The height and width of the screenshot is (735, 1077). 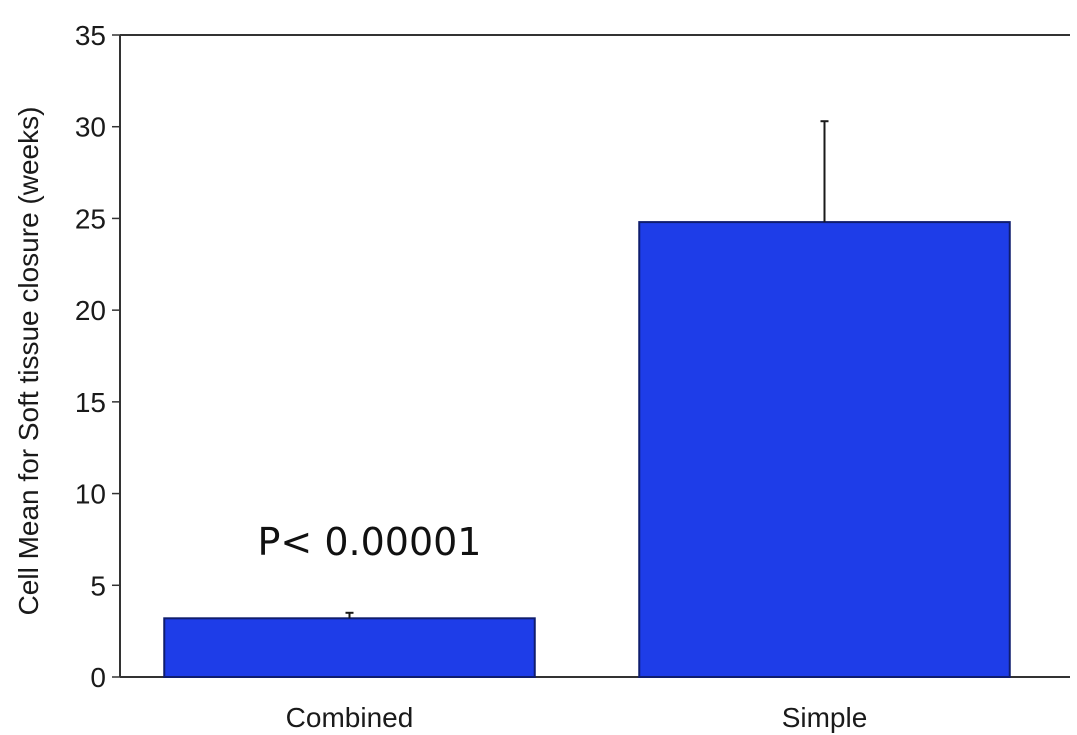 What do you see at coordinates (350, 717) in the screenshot?
I see `x-tick-label-combined: Combined` at bounding box center [350, 717].